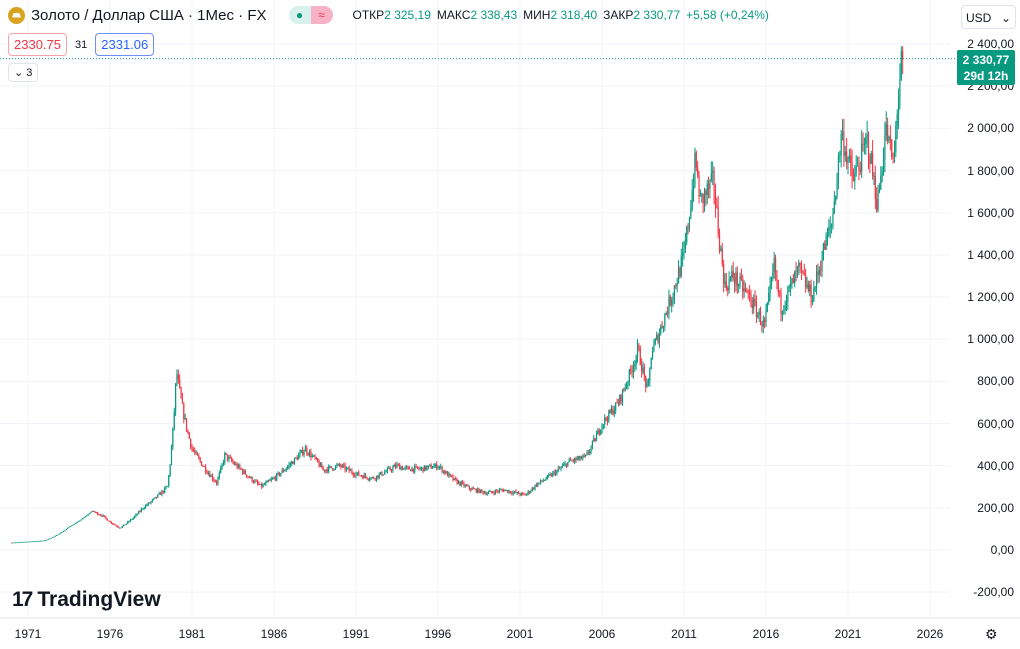 The image size is (1020, 649). Describe the element at coordinates (125, 44) in the screenshot. I see `buy-button: 2331.06` at that location.